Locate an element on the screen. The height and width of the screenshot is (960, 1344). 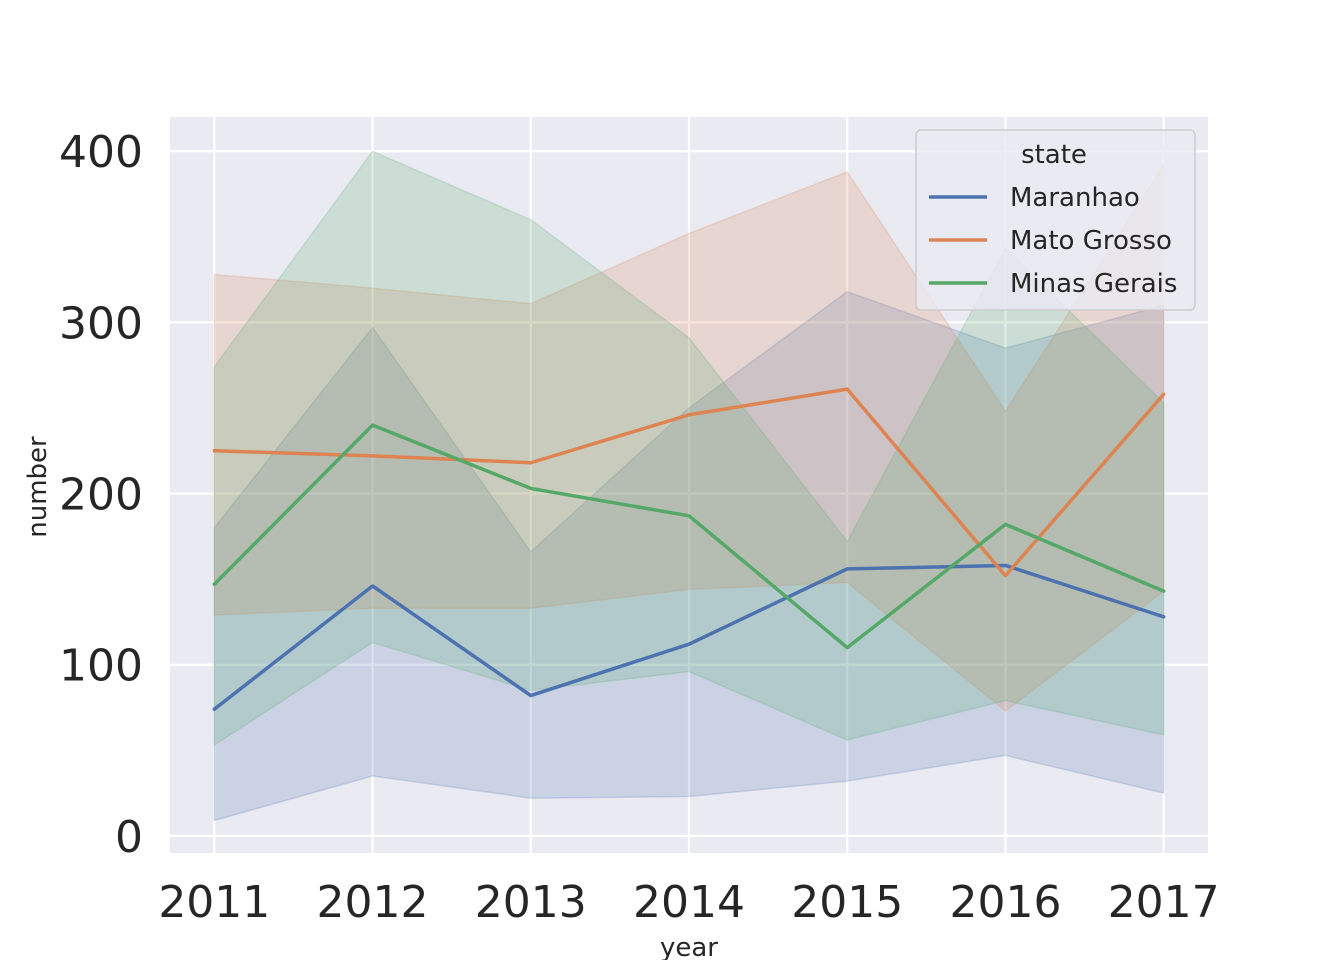
x-tick-label: 2013 is located at coordinates (531, 902).